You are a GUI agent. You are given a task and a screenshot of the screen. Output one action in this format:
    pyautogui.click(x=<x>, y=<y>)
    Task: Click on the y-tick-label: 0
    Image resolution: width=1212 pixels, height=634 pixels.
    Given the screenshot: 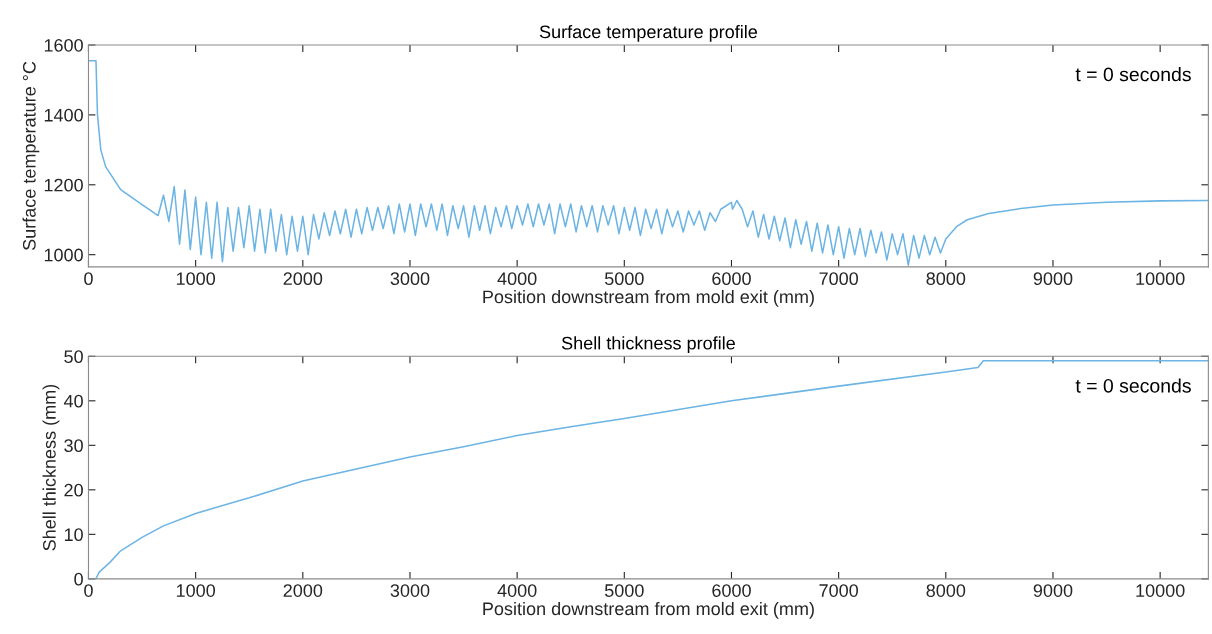 What is the action you would take?
    pyautogui.click(x=78, y=579)
    